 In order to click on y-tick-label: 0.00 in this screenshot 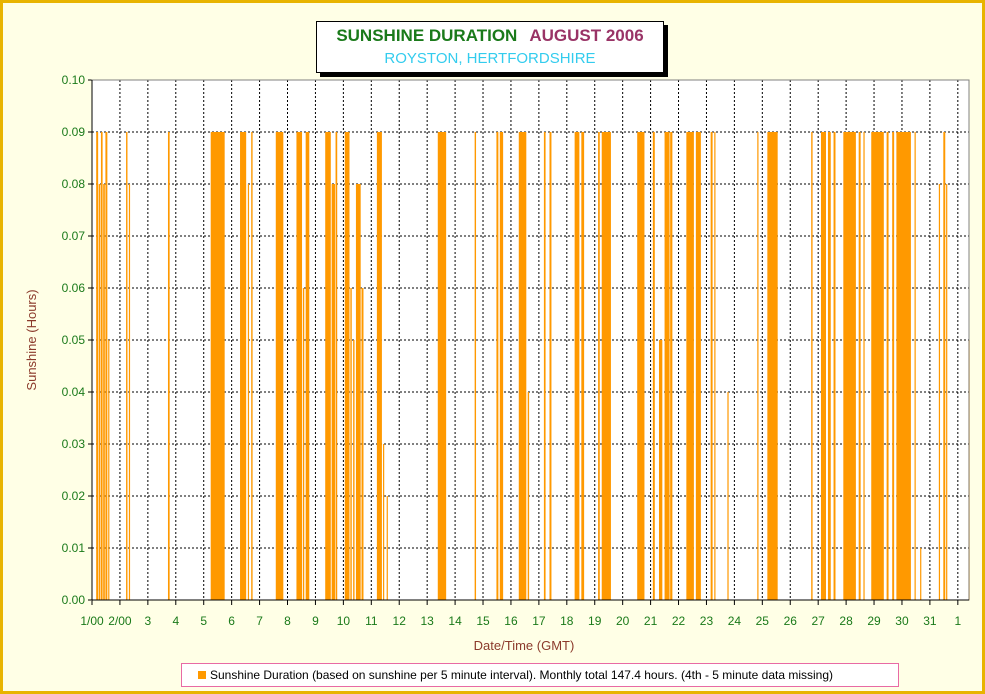, I will do `click(74, 600)`.